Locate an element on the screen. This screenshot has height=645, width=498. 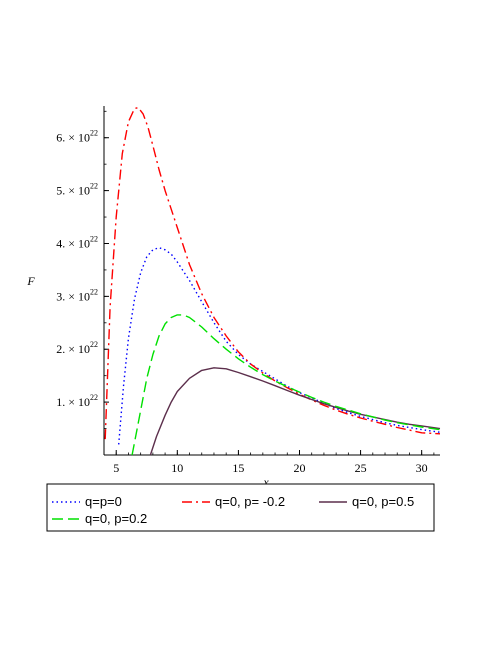
legend-label-1: q=0, p= -0.2 is located at coordinates (250, 501).